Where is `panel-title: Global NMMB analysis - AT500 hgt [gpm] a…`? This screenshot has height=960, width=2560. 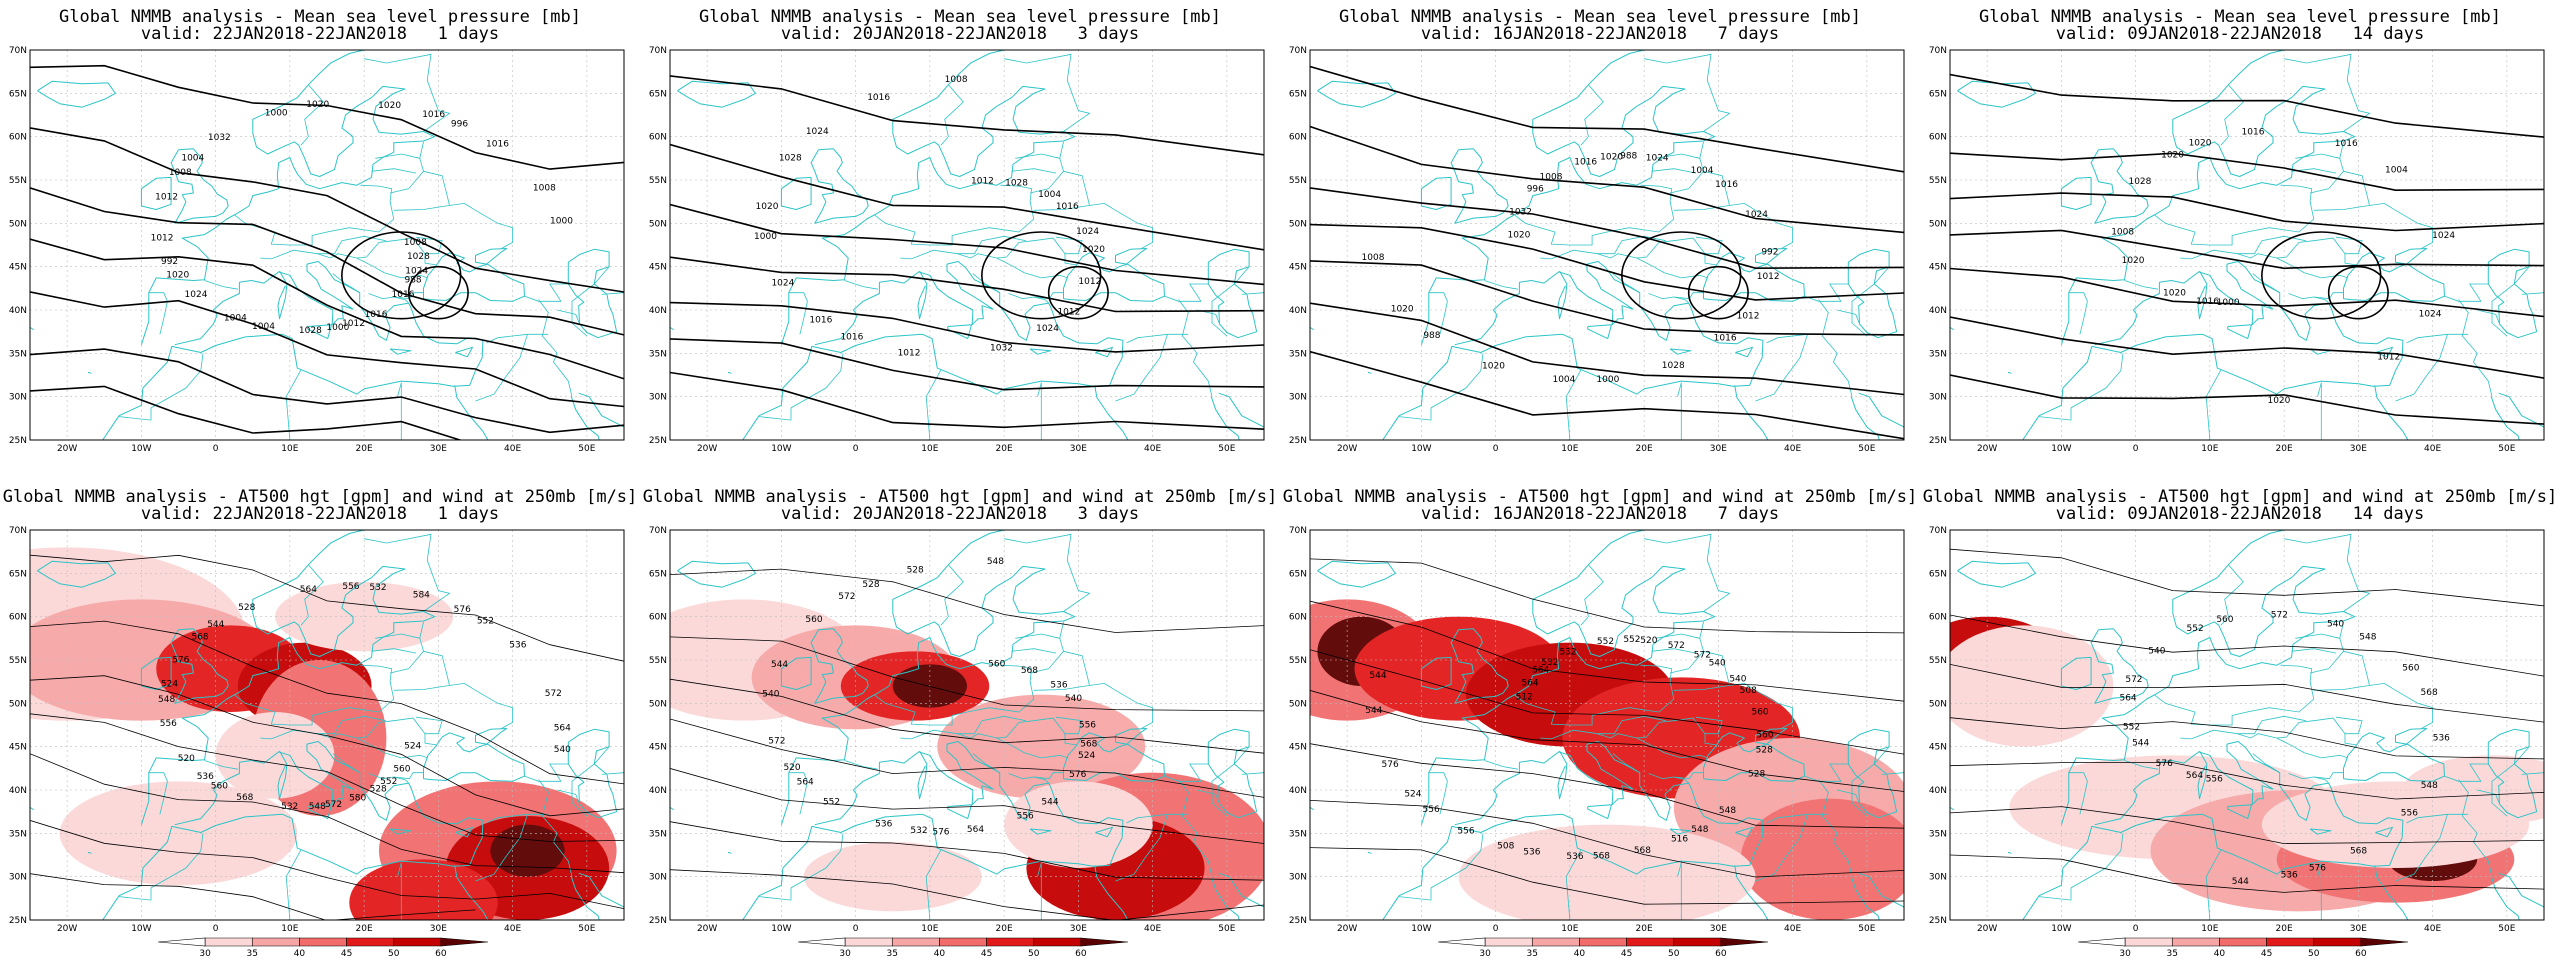 panel-title: Global NMMB analysis - AT500 hgt [gpm] a… is located at coordinates (2240, 497).